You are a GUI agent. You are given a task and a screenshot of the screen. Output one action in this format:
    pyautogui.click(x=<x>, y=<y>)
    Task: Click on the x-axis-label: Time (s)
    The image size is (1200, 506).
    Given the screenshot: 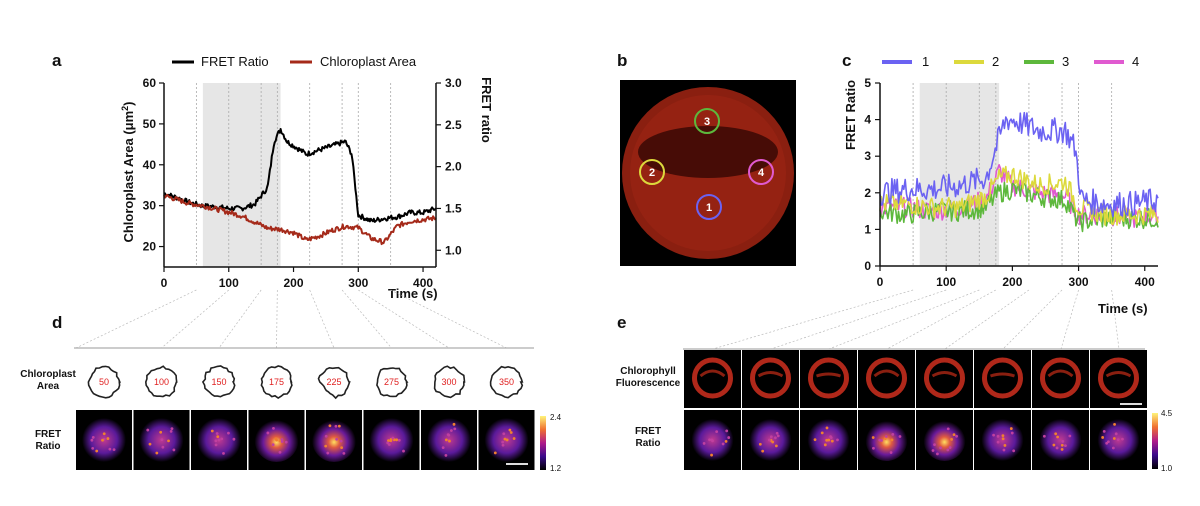 What is the action you would take?
    pyautogui.click(x=1123, y=308)
    